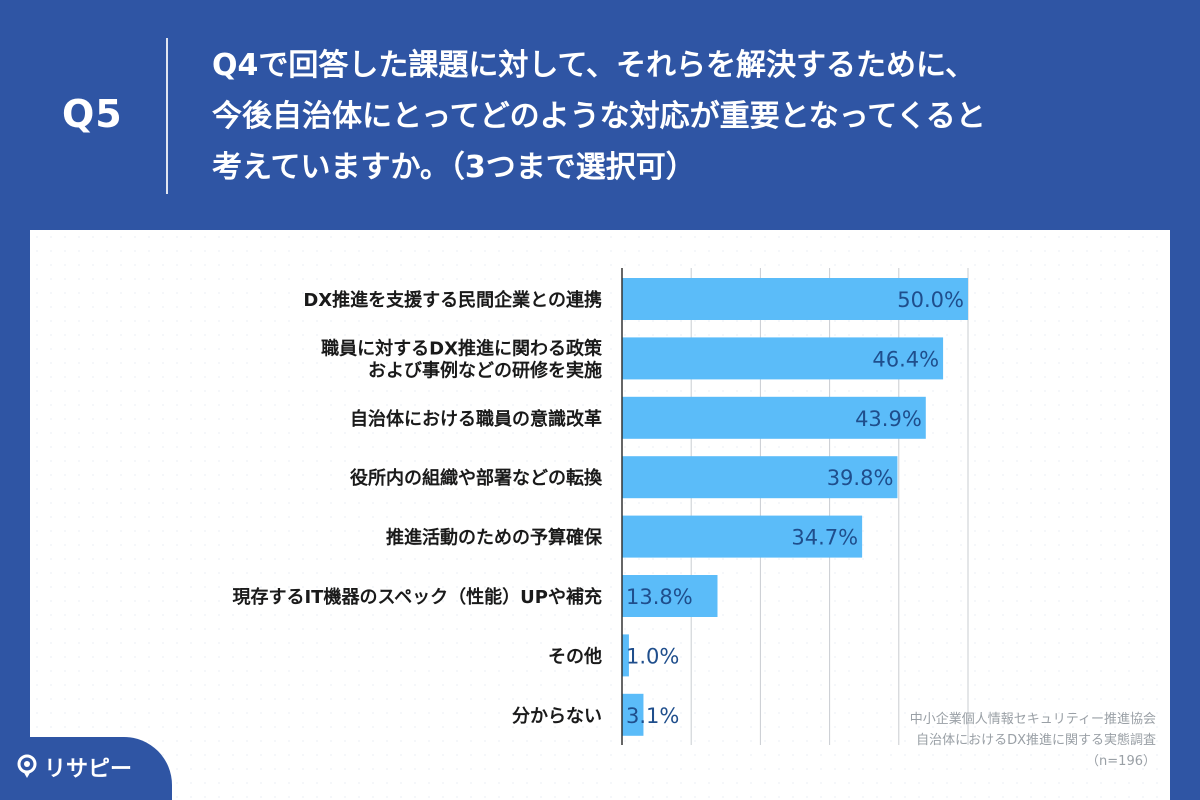 The image size is (1200, 800). Describe the element at coordinates (1036, 740) in the screenshot. I see `source-line: 自治体におけるDX推進に関する実態調査` at that location.